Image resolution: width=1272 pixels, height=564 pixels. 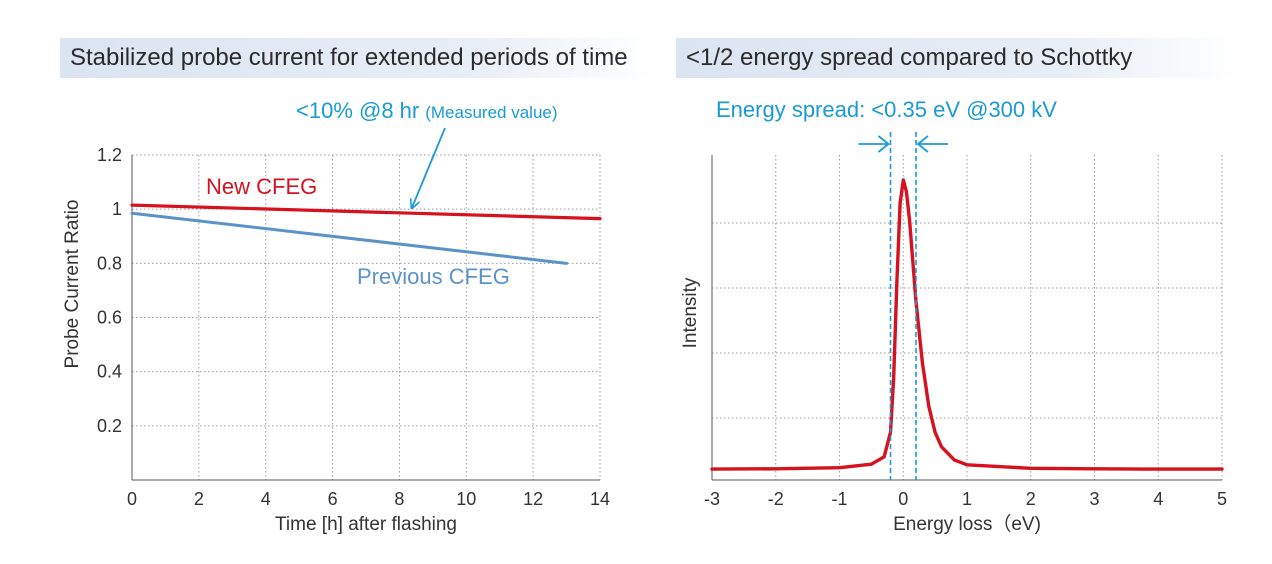 I want to click on left-x-tick-2: 4, so click(x=266, y=499).